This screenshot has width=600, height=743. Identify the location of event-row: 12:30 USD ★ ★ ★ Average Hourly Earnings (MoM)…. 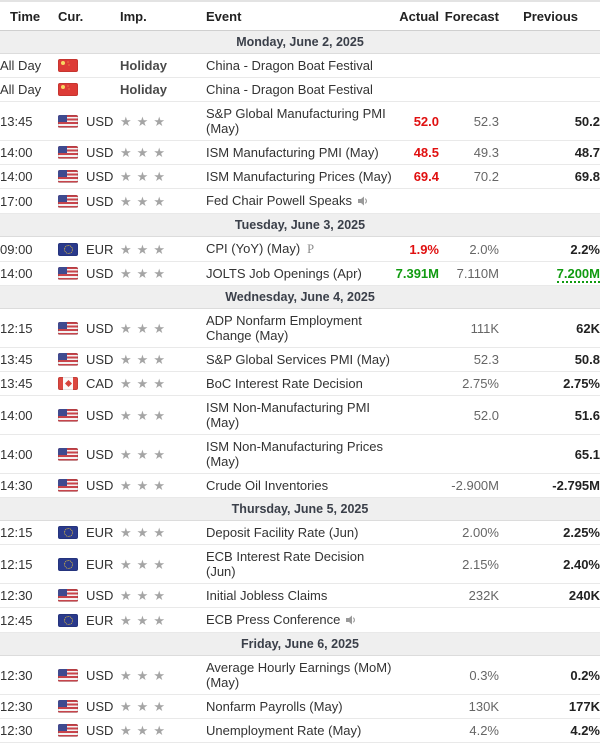
(300, 675).